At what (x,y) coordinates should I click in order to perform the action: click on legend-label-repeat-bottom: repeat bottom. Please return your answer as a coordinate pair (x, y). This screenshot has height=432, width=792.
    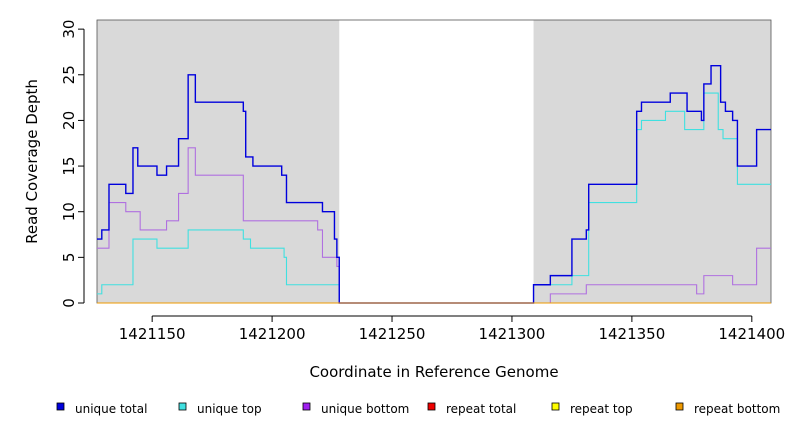
    Looking at the image, I should click on (737, 409).